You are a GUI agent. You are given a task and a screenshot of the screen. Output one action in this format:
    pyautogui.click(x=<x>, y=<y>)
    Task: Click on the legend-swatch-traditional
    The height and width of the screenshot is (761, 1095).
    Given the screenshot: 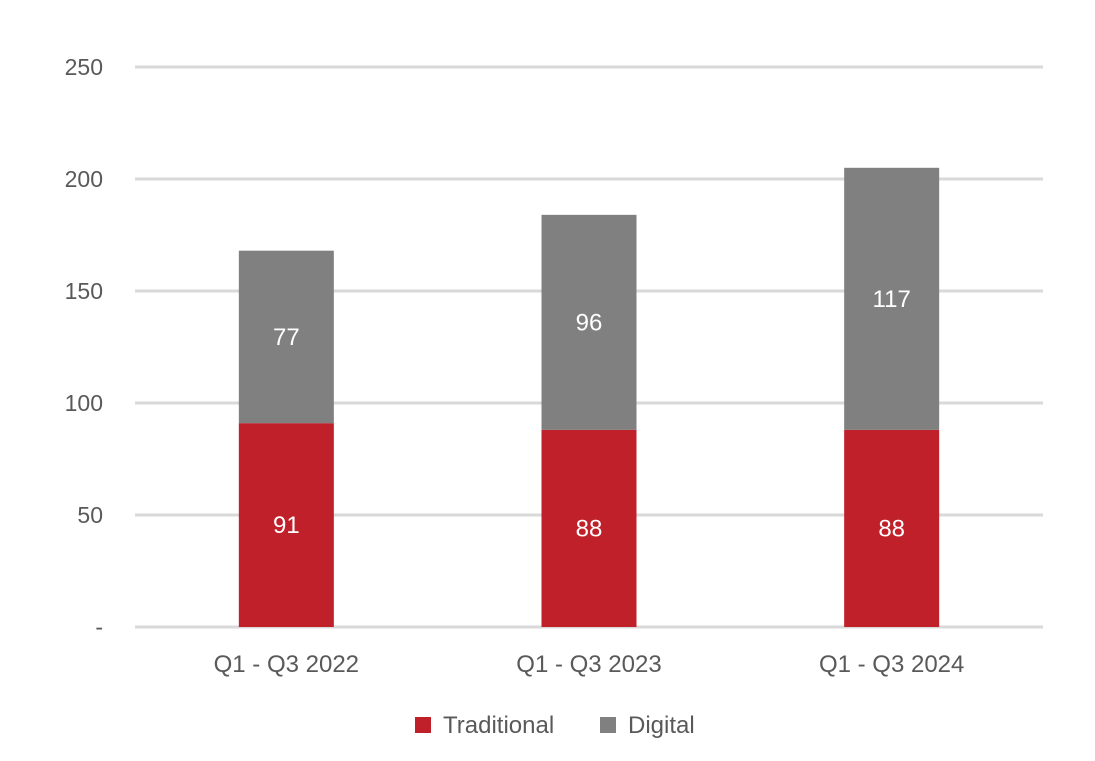 What is the action you would take?
    pyautogui.click(x=423, y=725)
    